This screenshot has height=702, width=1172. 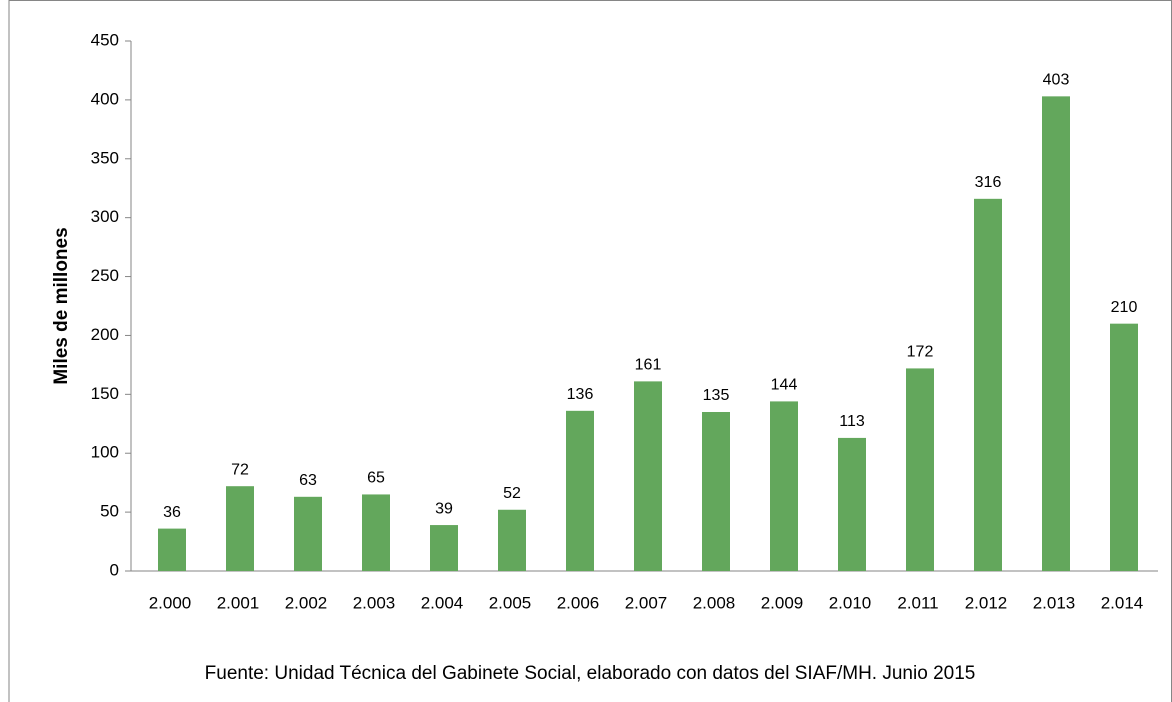 I want to click on data-label: 36, so click(x=172, y=512).